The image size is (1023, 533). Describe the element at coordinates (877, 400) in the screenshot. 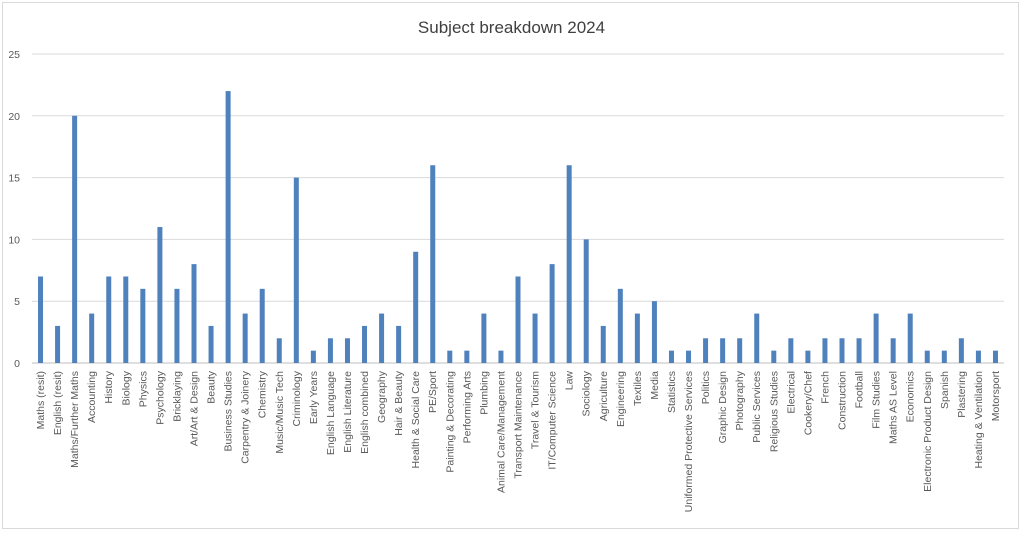

I see `x-tick-label: Film Studies` at that location.